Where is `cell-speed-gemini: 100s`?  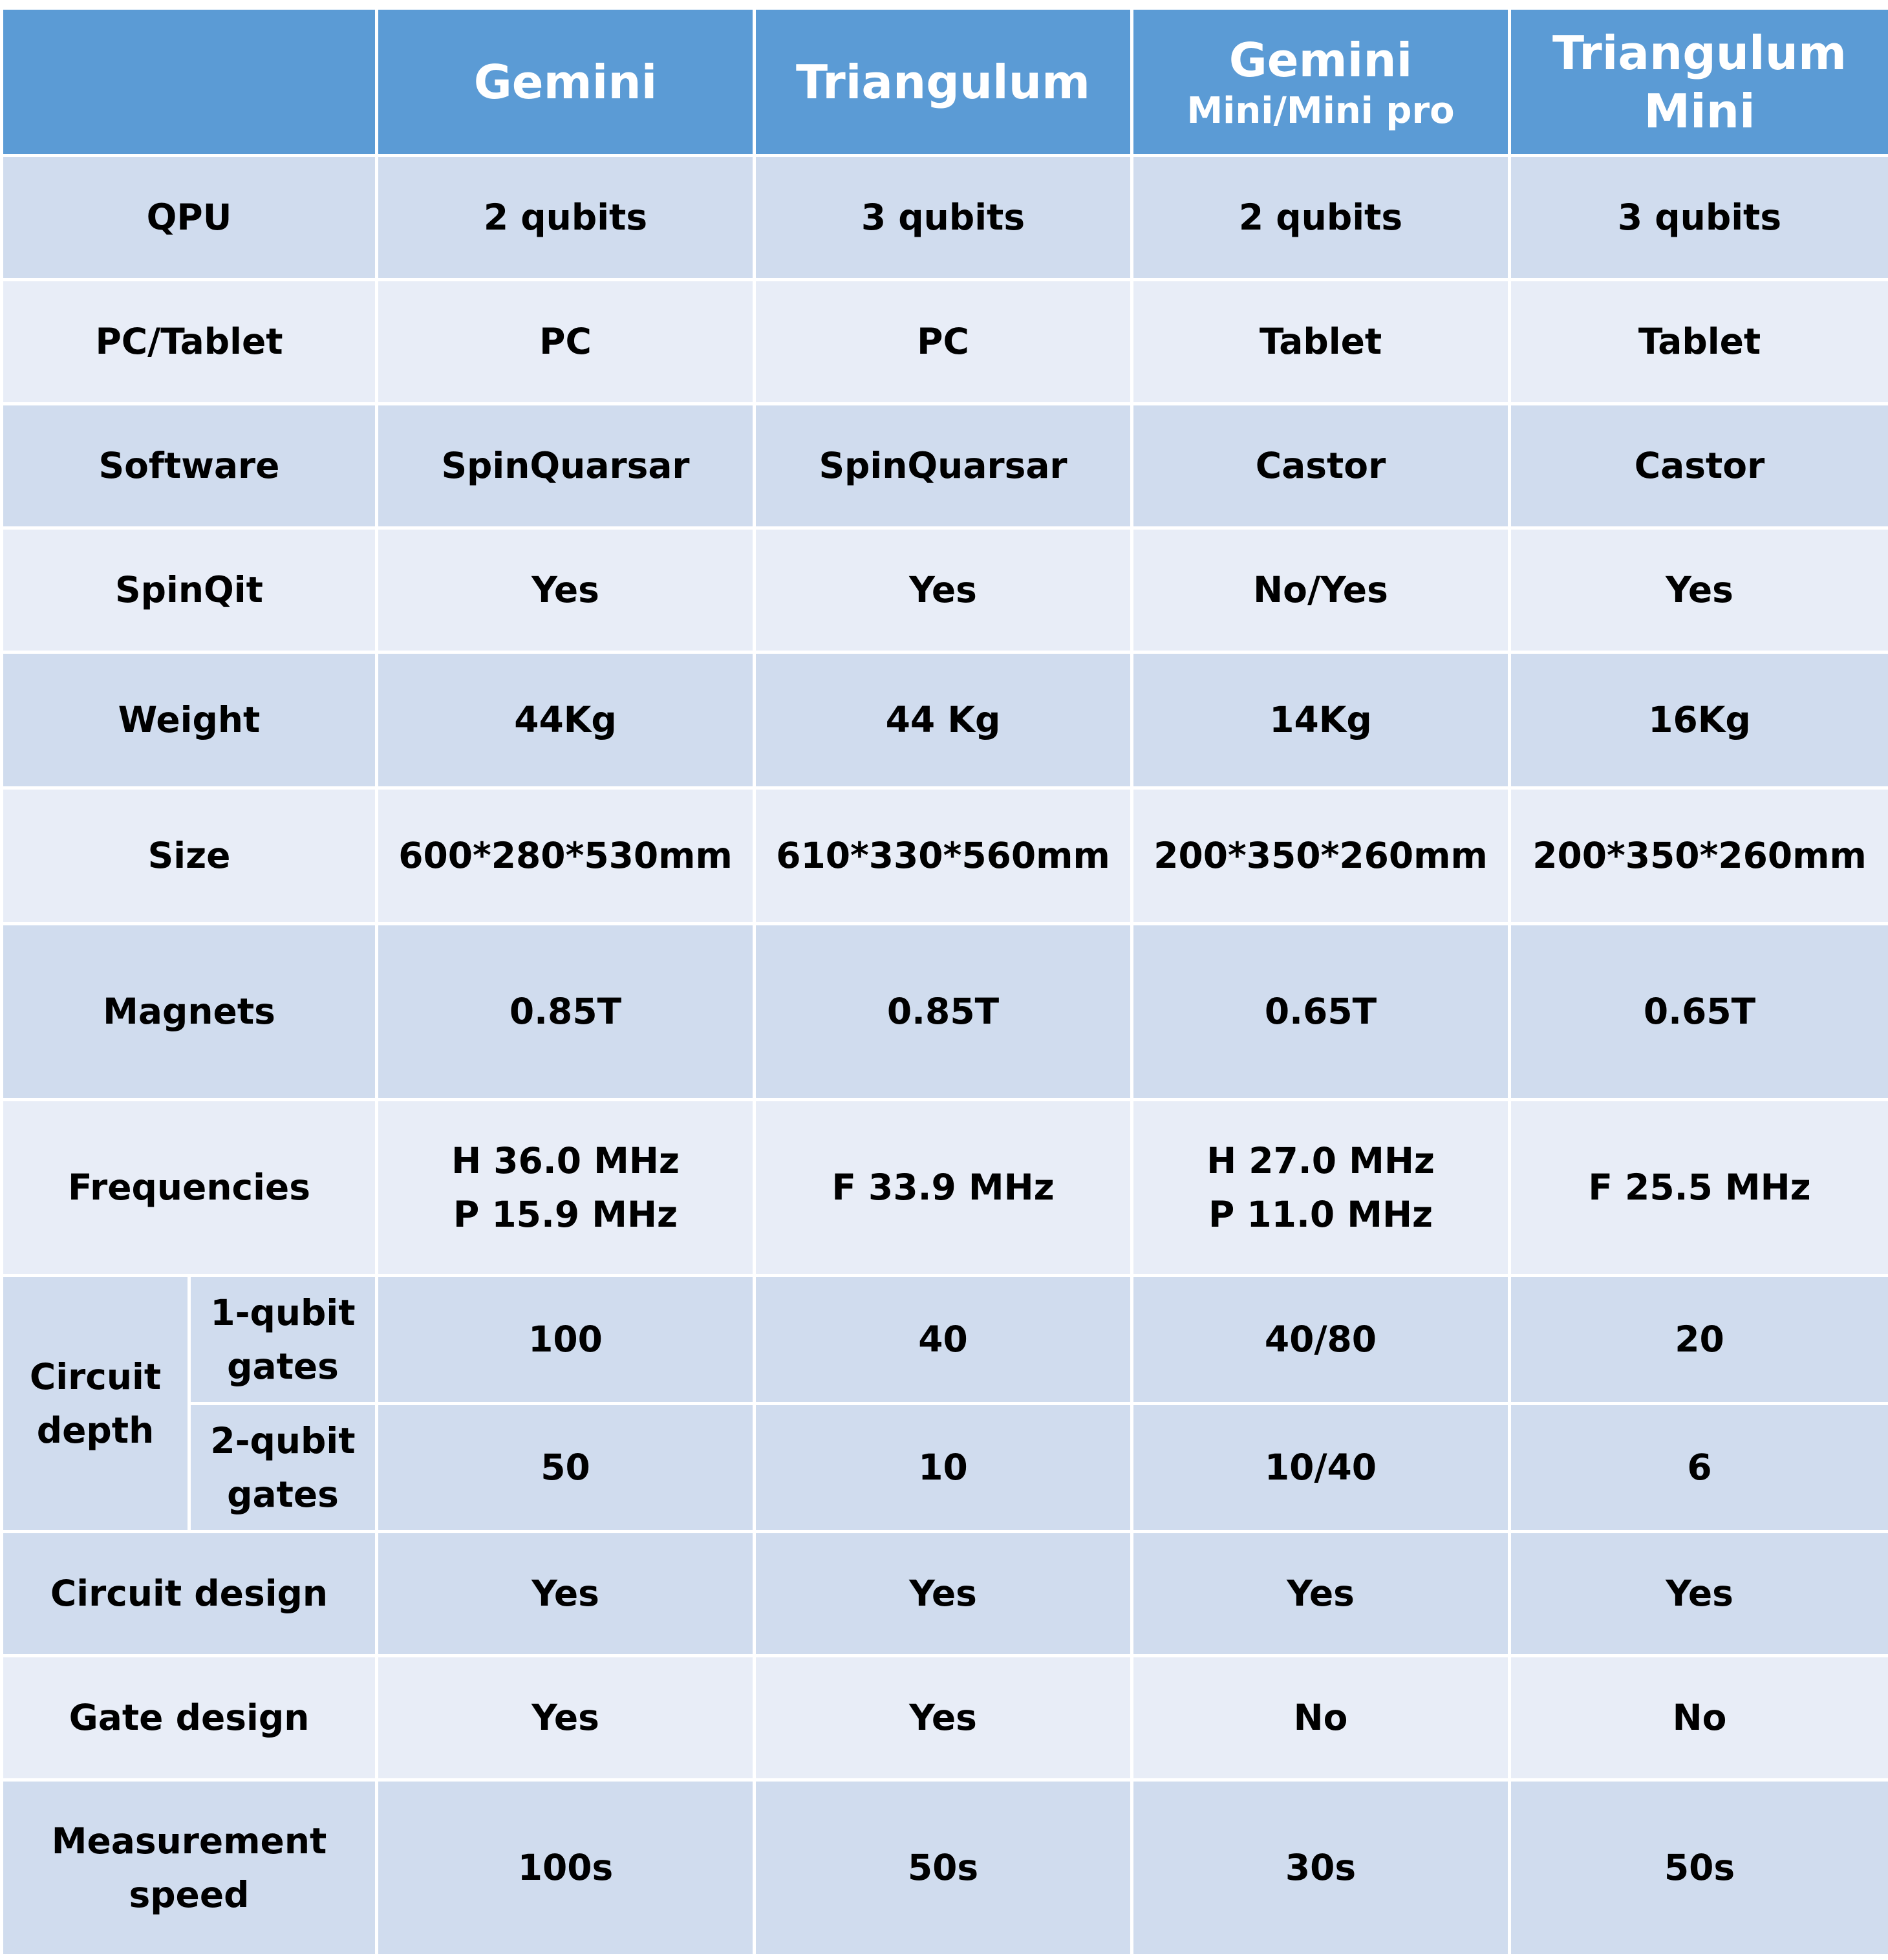 cell-speed-gemini: 100s is located at coordinates (565, 1867).